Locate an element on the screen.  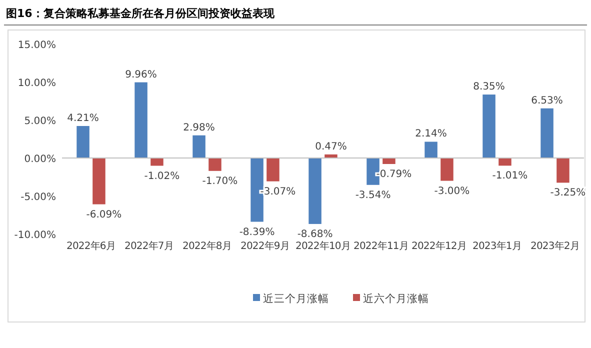
data-label: 2.98% is located at coordinates (199, 128).